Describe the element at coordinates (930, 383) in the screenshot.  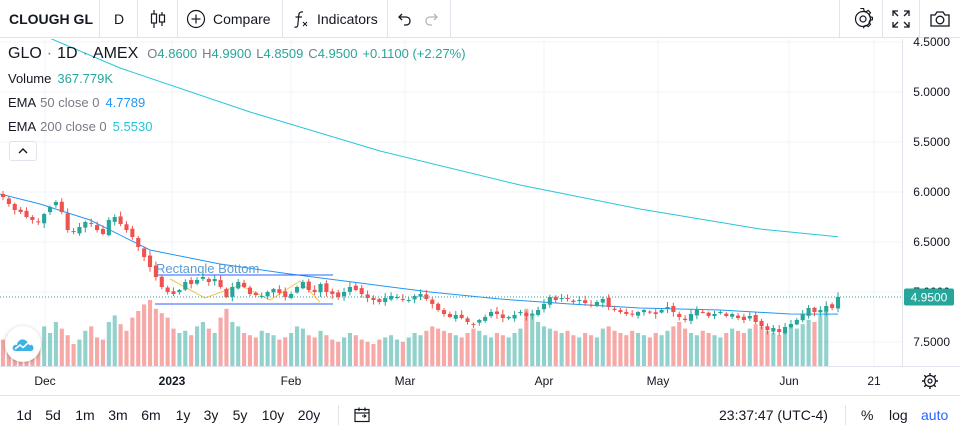
I see `axis-settings-button` at that location.